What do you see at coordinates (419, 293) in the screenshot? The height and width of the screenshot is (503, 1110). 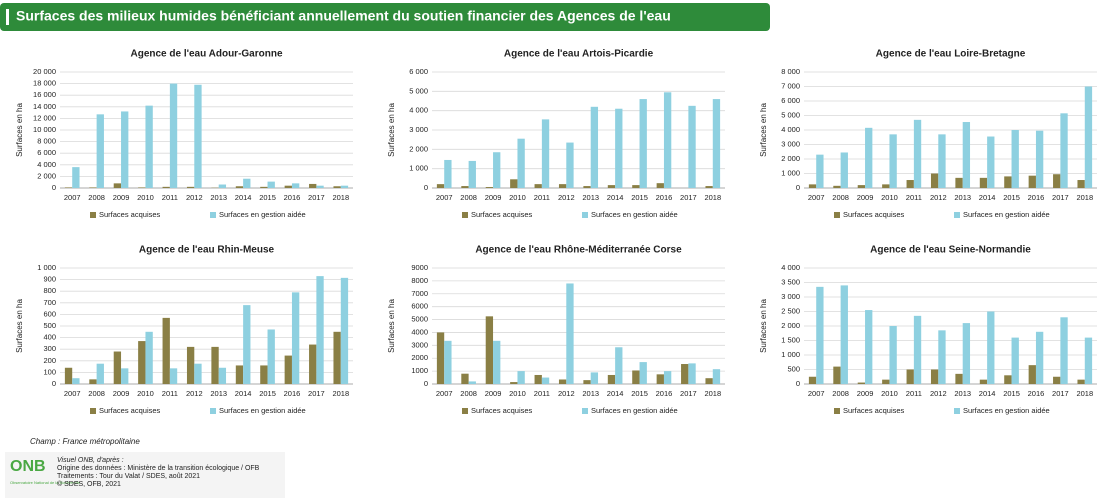 I see `y-tick-label: 7000` at bounding box center [419, 293].